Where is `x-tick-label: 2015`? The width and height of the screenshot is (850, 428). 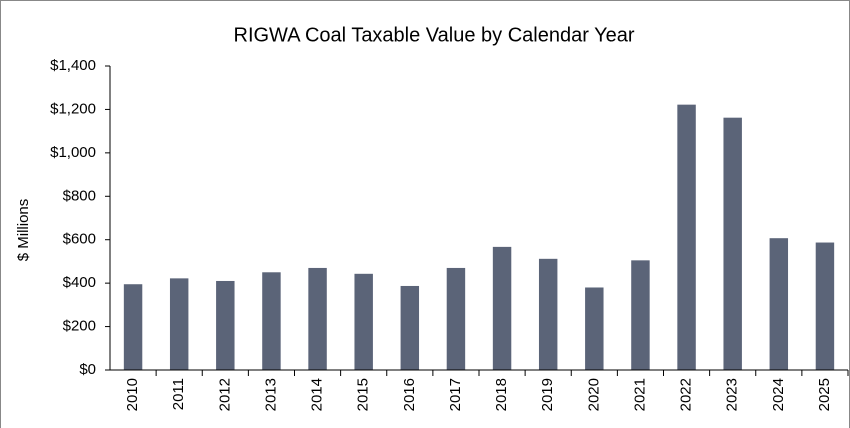 x-tick-label: 2015 is located at coordinates (363, 394).